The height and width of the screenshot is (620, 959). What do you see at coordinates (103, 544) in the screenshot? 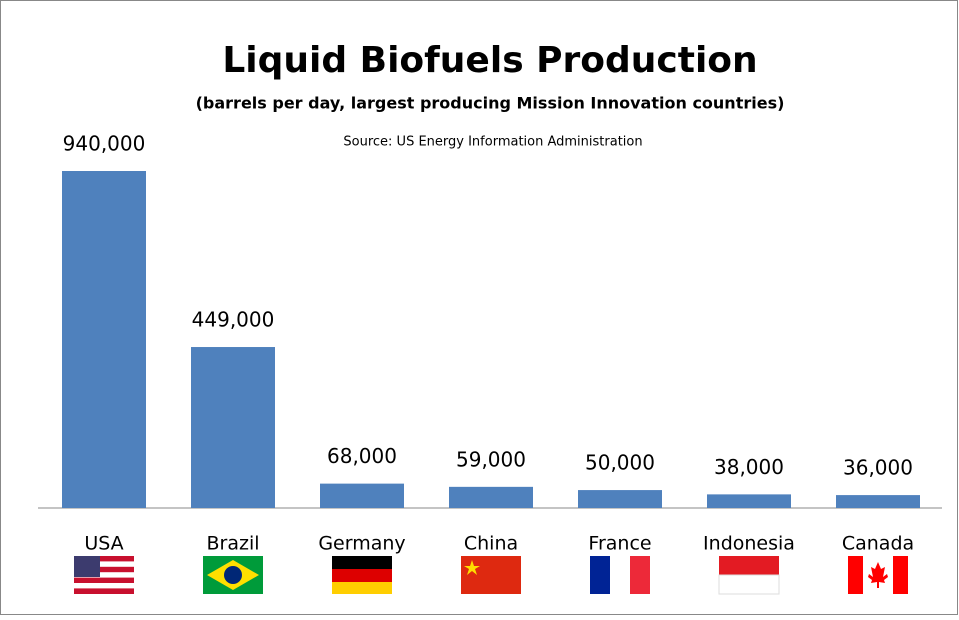
I see `x-tick-label: USA` at bounding box center [103, 544].